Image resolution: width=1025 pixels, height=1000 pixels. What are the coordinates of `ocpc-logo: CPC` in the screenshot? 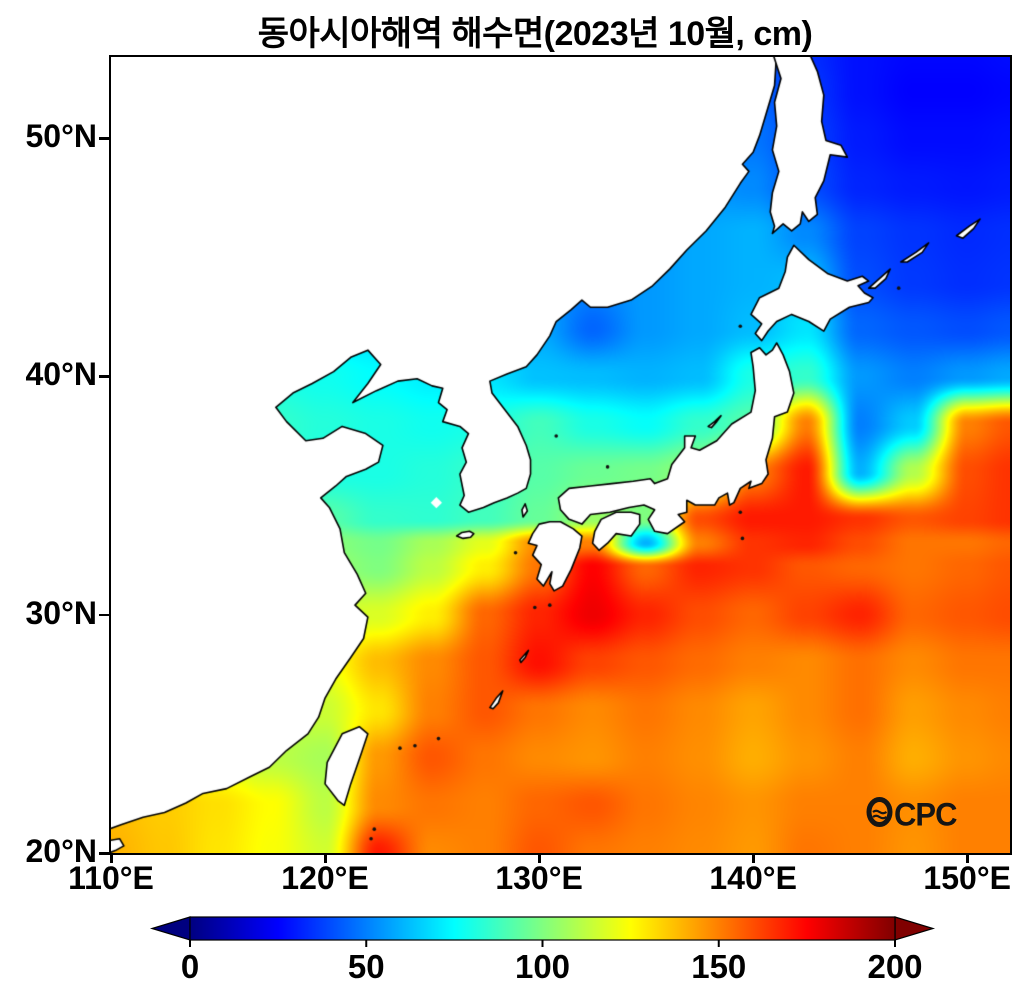 It's located at (911, 814).